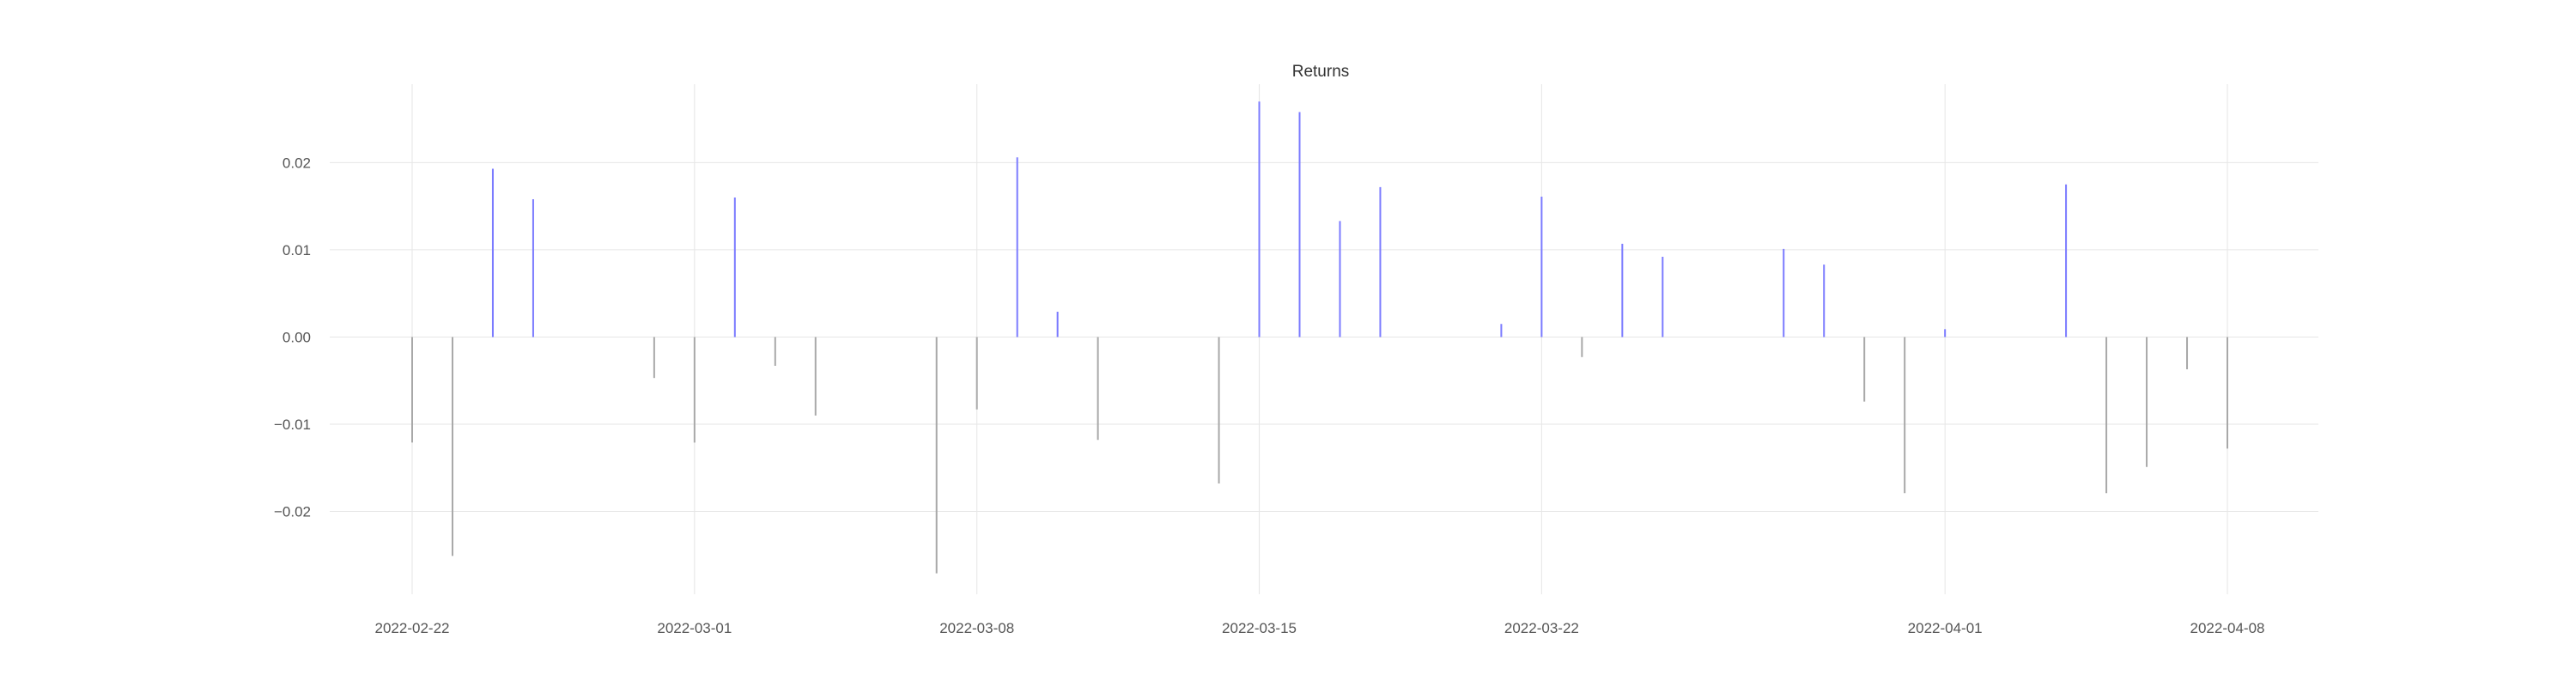 This screenshot has width=2576, height=687. Describe the element at coordinates (297, 163) in the screenshot. I see `y-tick-label: 0.02` at that location.